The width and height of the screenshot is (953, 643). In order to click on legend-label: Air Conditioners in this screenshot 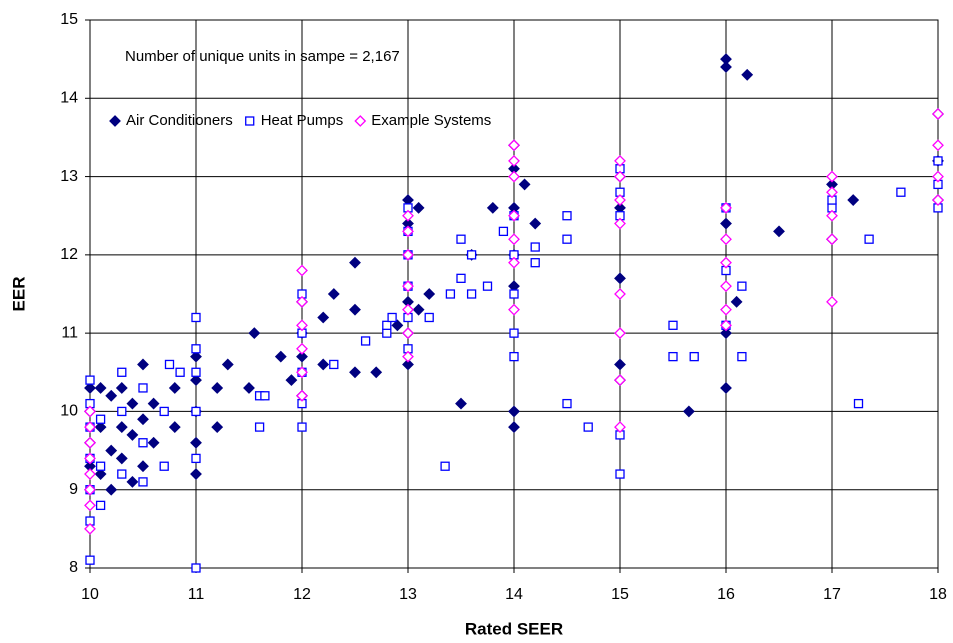, I will do `click(179, 120)`.